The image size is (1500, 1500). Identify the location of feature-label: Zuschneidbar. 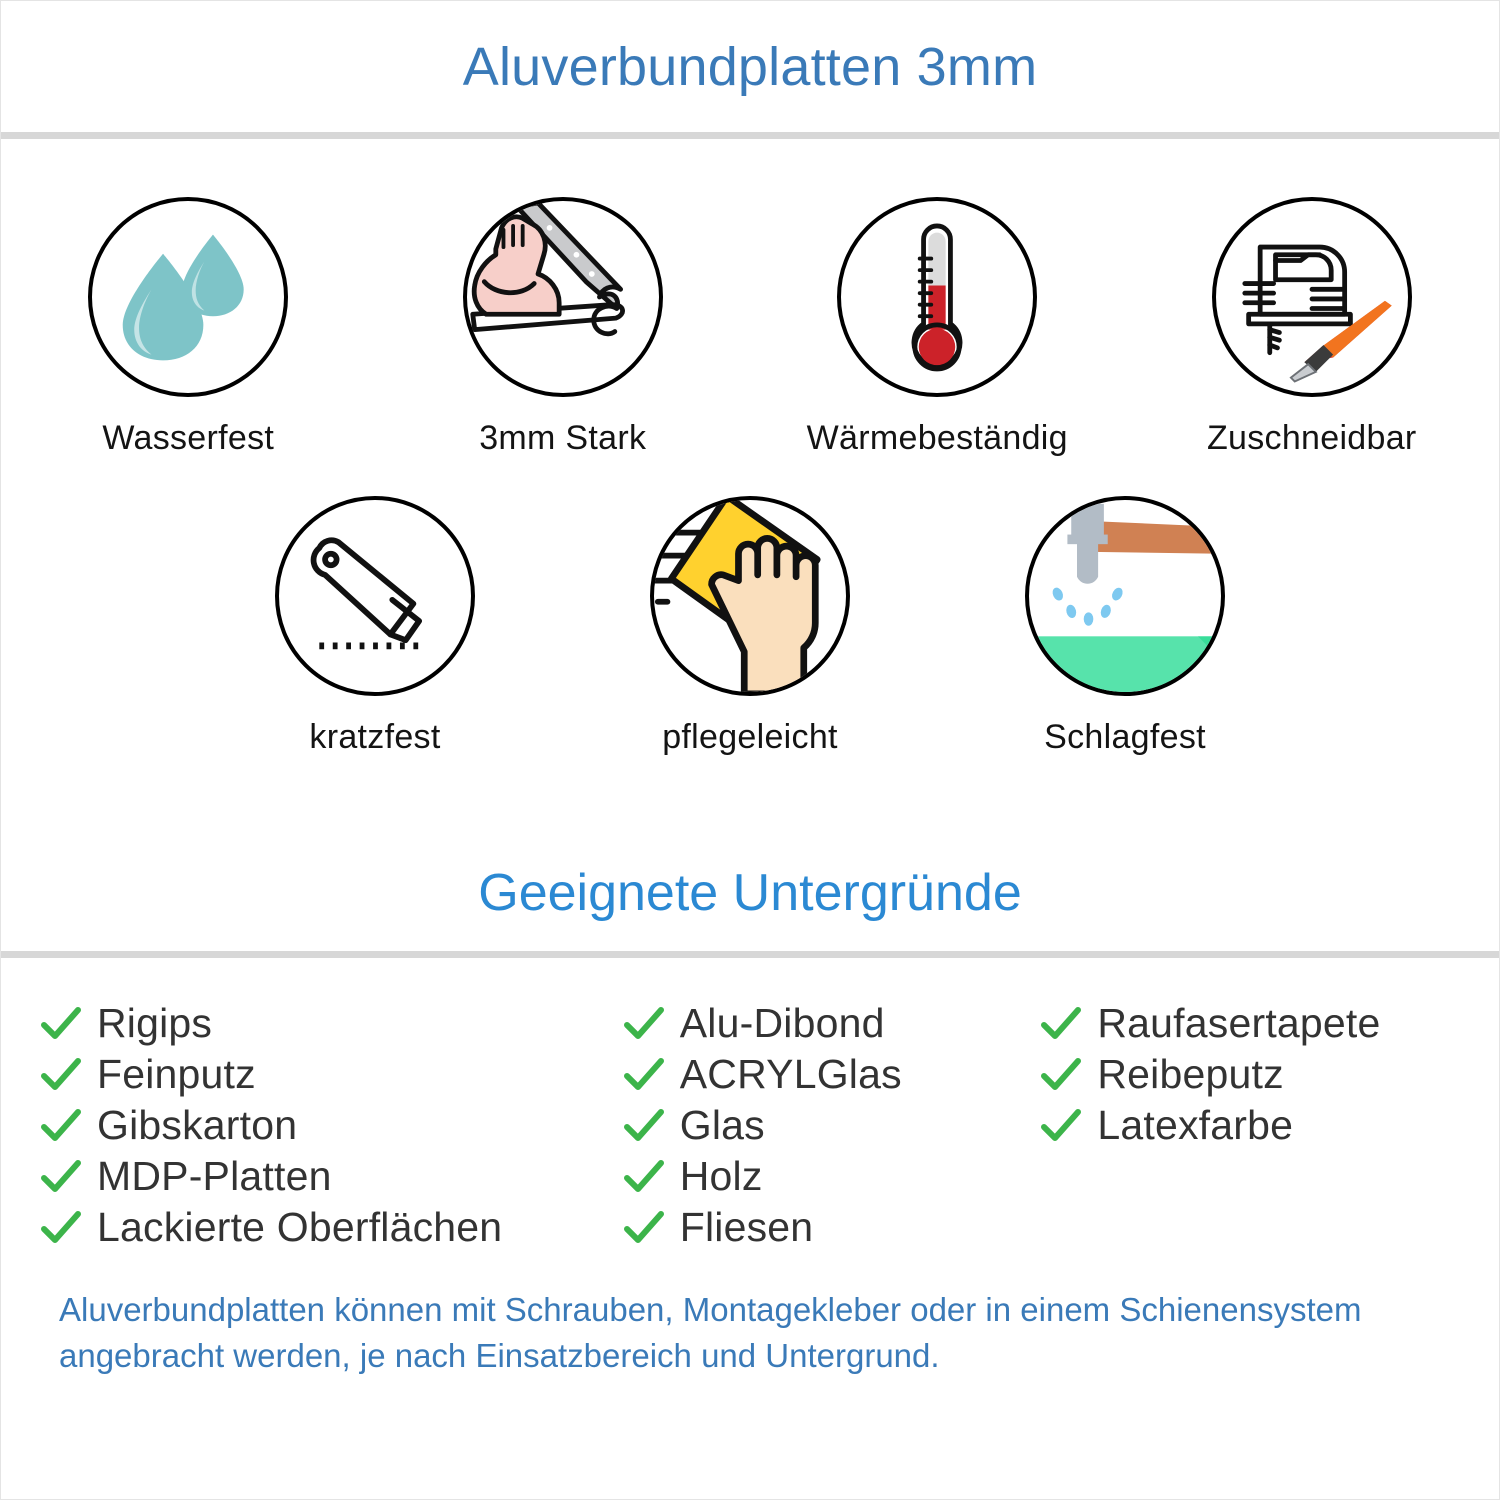
(1311, 438).